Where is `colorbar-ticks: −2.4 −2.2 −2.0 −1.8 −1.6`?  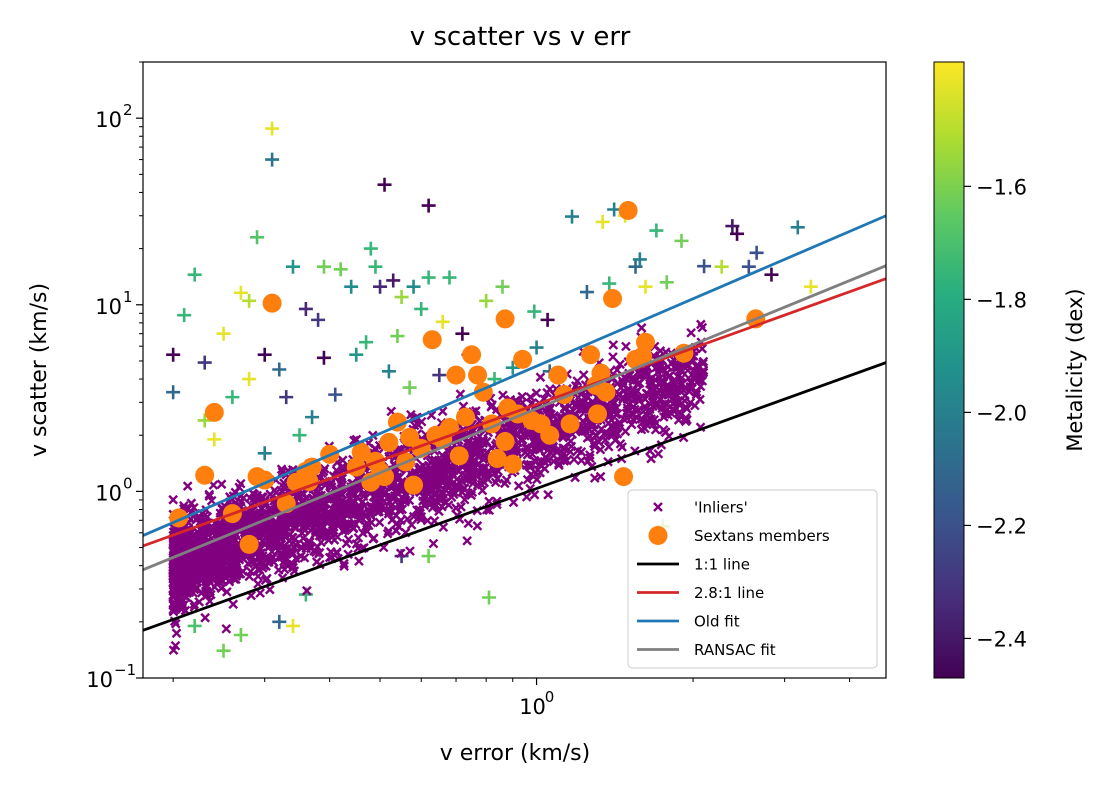 colorbar-ticks: −2.4 −2.2 −2.0 −1.8 −1.6 is located at coordinates (995, 413).